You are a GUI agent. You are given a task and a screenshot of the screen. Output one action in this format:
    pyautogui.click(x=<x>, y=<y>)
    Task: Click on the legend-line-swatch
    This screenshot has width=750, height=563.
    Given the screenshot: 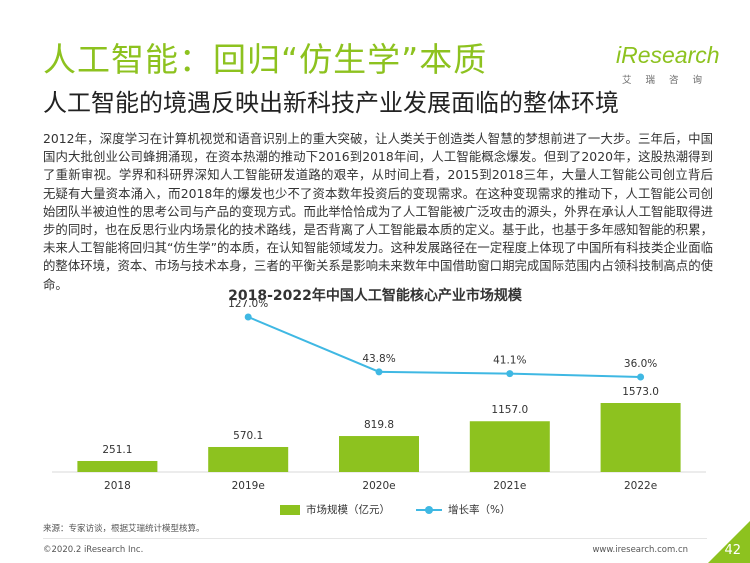 What is the action you would take?
    pyautogui.click(x=429, y=510)
    